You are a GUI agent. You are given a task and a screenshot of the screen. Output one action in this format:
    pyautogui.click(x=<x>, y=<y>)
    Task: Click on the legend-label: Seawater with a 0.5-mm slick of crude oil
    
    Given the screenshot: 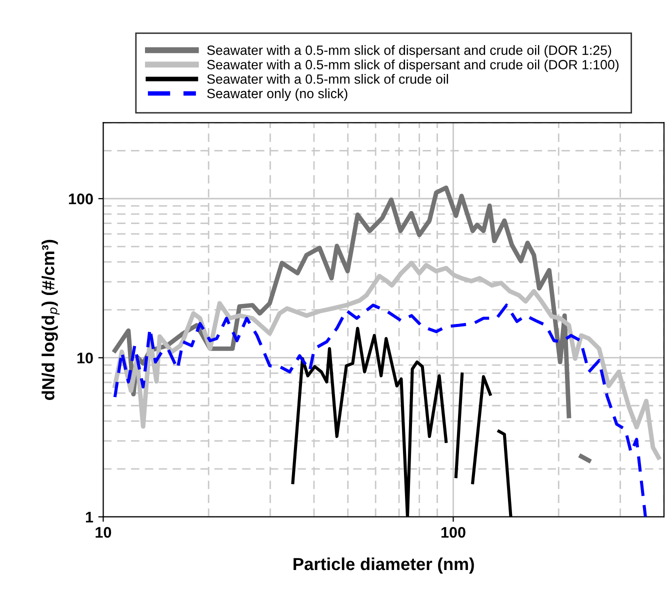 What is the action you would take?
    pyautogui.click(x=327, y=79)
    